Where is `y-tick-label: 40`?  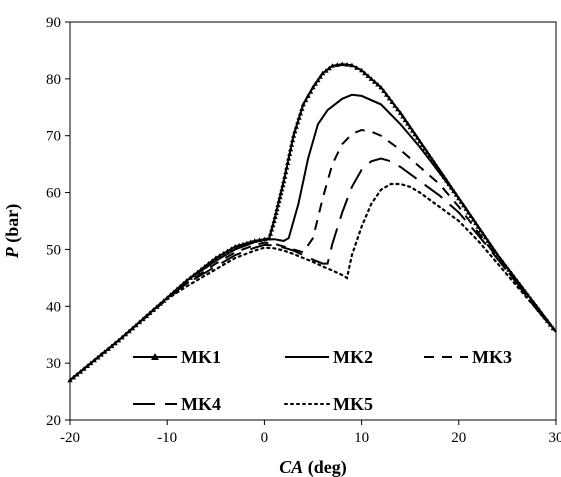
y-tick-label: 40 is located at coordinates (53, 307).